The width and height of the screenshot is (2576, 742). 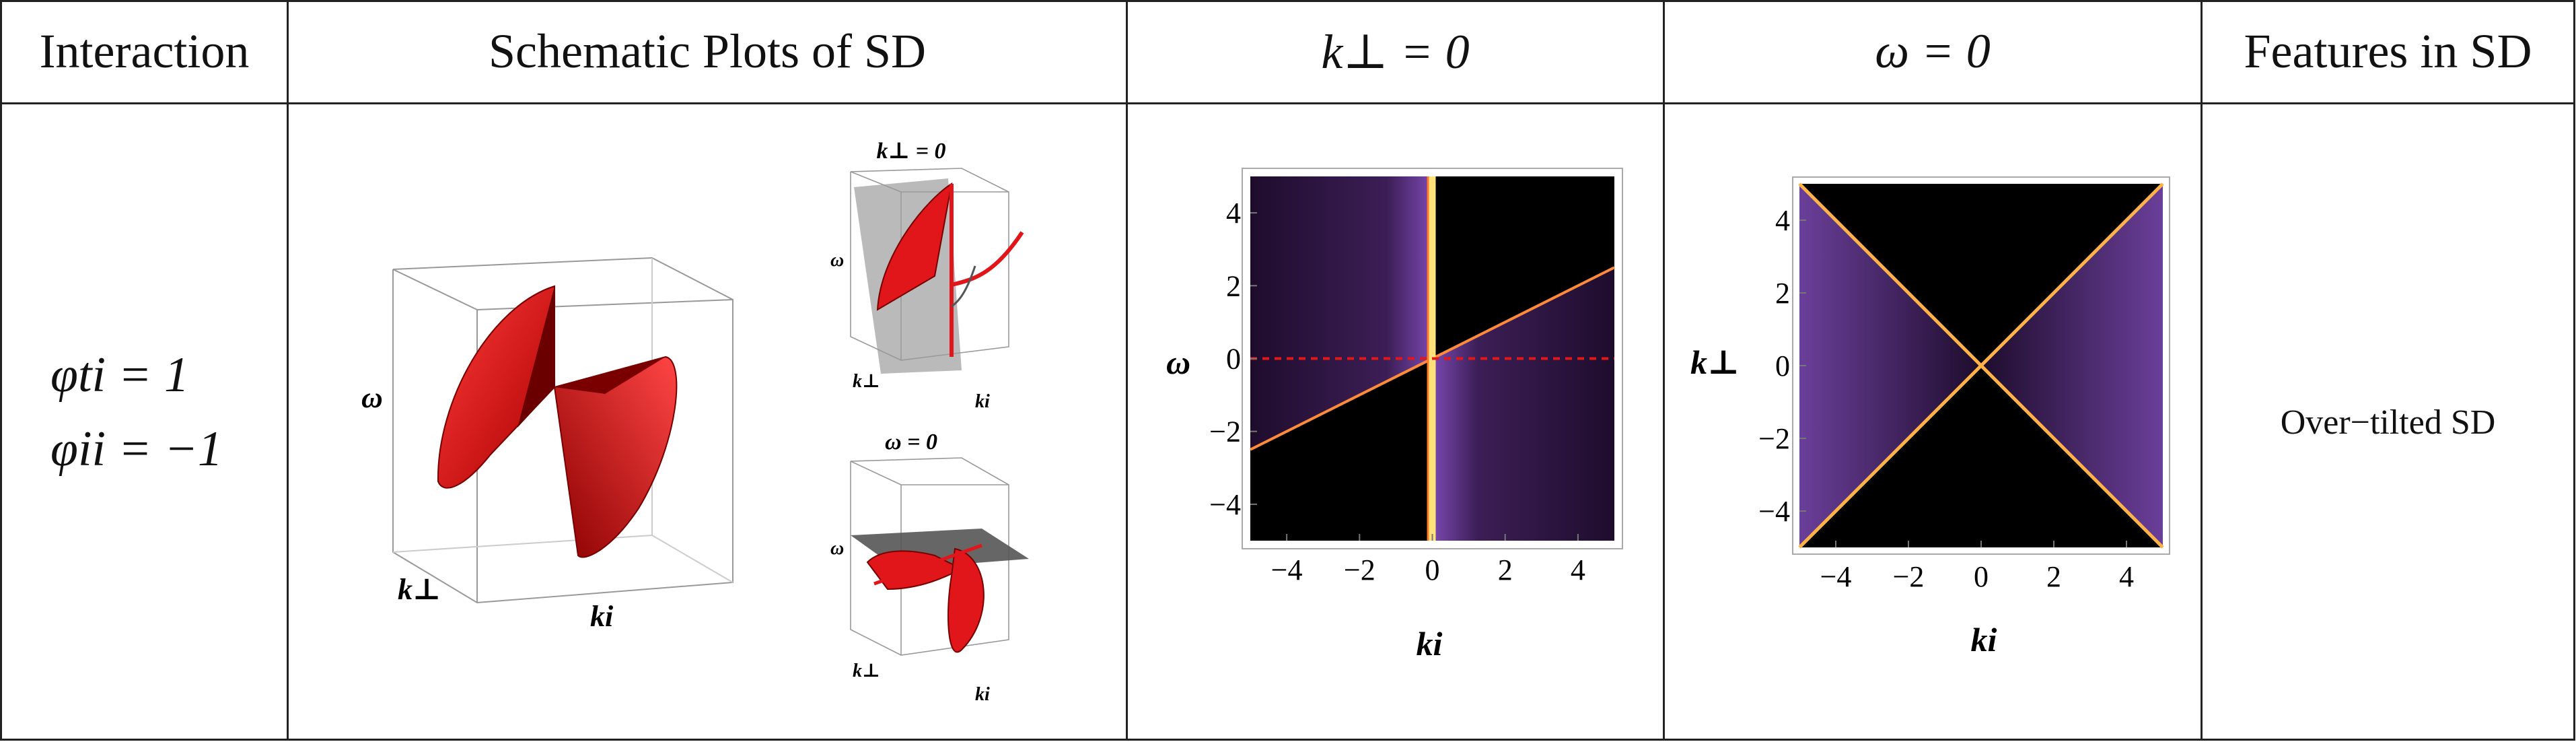 What do you see at coordinates (866, 381) in the screenshot?
I see `small-top-axis-kperp: k⊥` at bounding box center [866, 381].